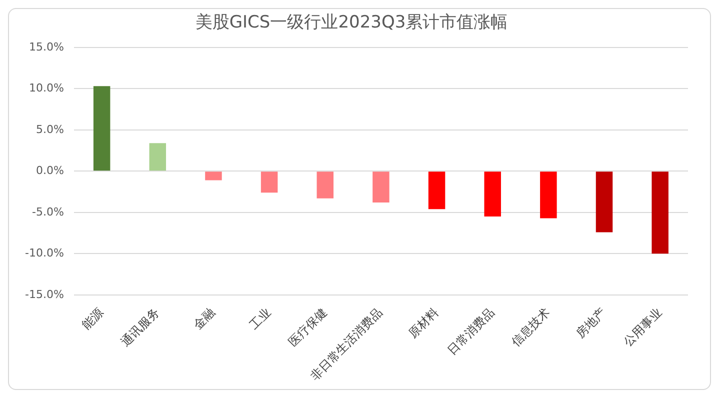 This screenshot has width=719, height=398. Describe the element at coordinates (642, 327) in the screenshot. I see `x-tick-label: 公用事业` at that location.